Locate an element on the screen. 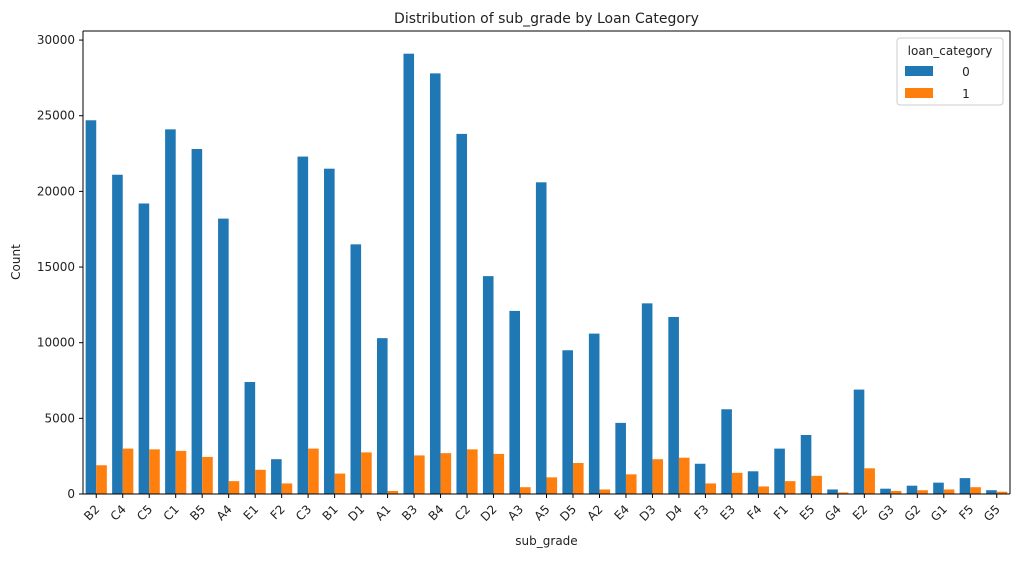 The height and width of the screenshot is (561, 1023). y-tick-label: 10000 is located at coordinates (56, 343).